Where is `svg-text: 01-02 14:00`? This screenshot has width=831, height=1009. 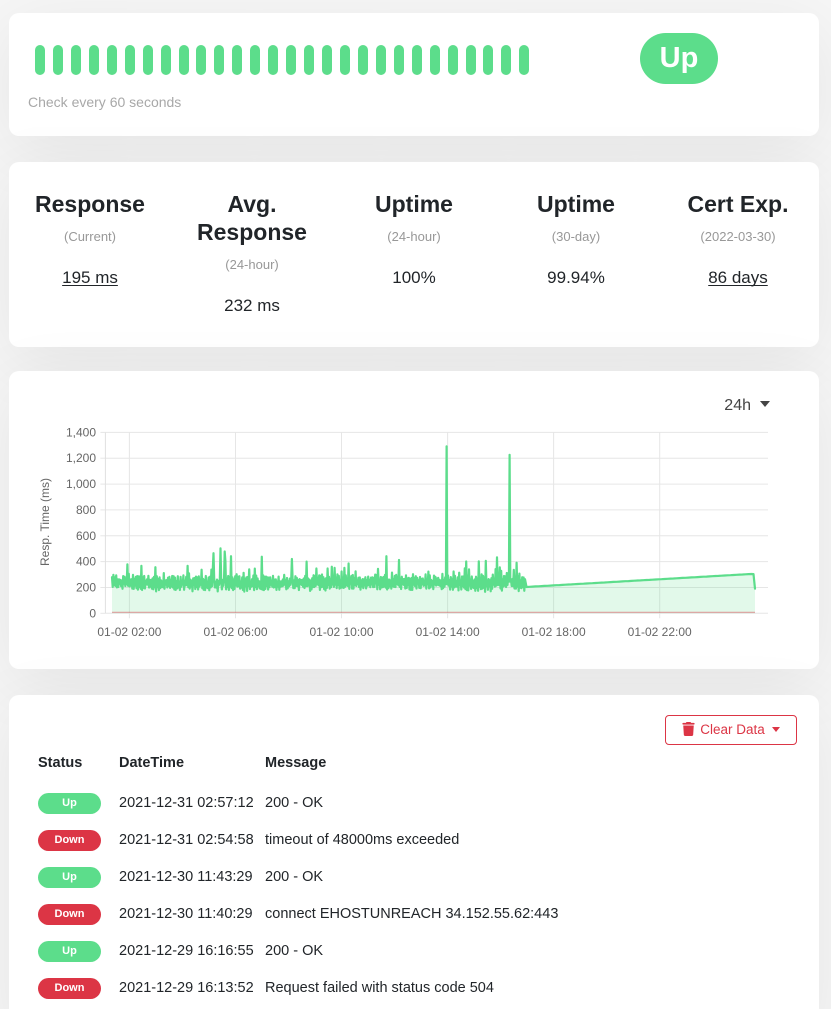
svg-text: 01-02 14:00 is located at coordinates (448, 632).